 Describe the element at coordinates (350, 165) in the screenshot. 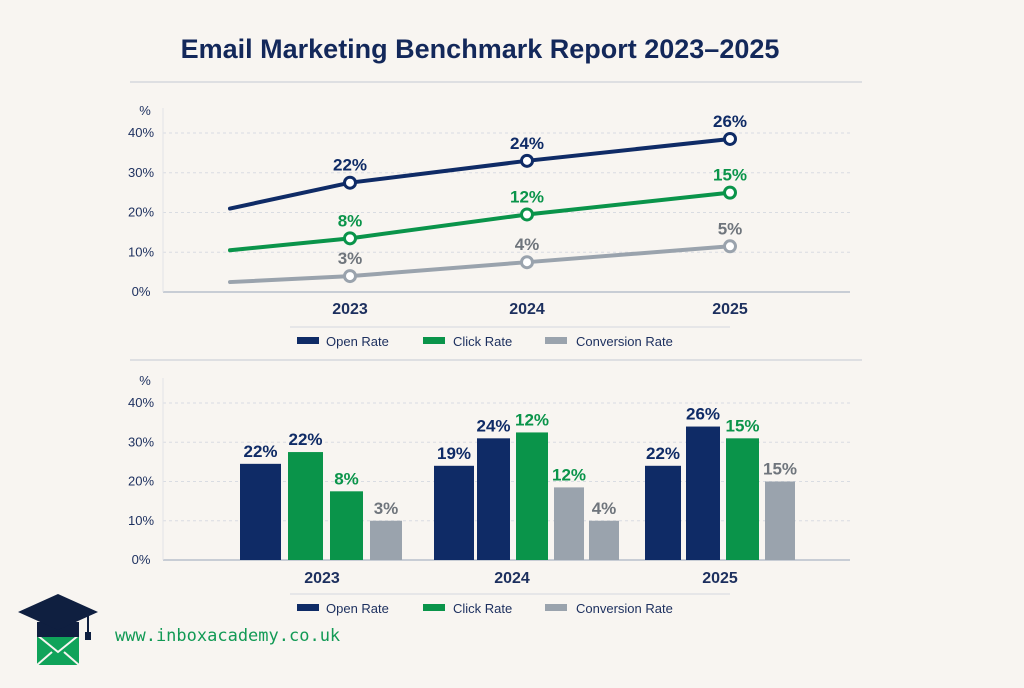

I see `data-label-open: 22%` at that location.